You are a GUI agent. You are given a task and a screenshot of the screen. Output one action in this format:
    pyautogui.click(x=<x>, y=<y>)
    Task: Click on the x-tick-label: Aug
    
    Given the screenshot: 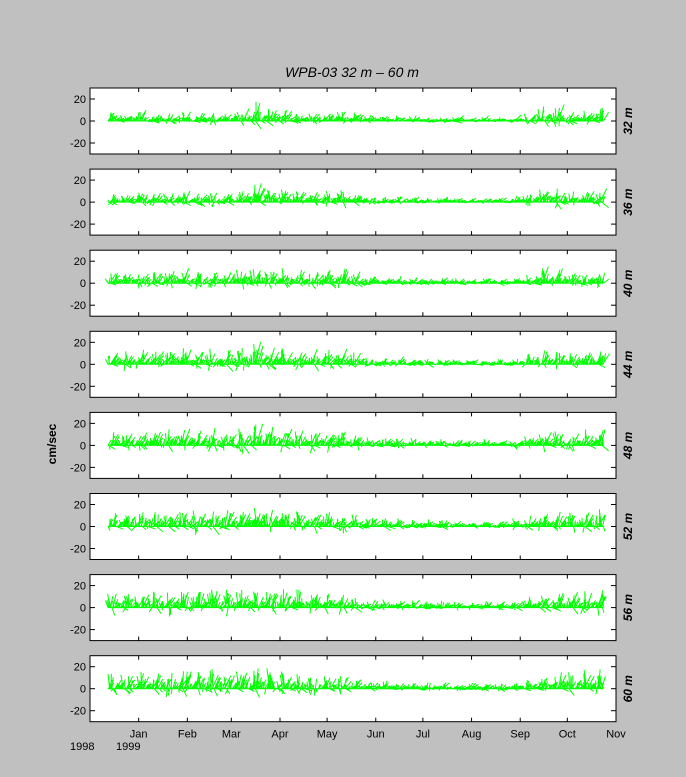 What is the action you would take?
    pyautogui.click(x=472, y=735)
    